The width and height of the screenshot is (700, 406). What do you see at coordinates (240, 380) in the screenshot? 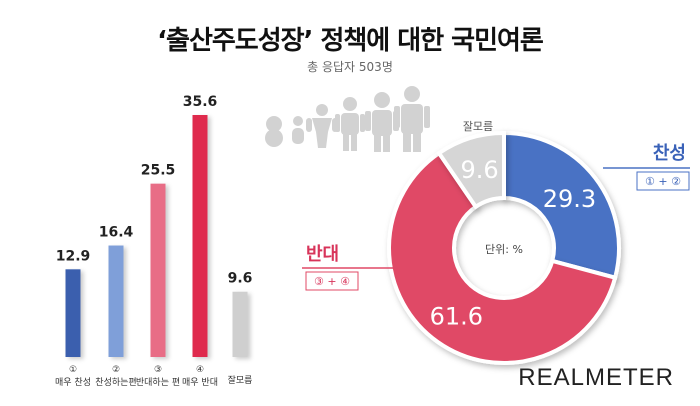
I see `bar-category-label: 잘모름` at bounding box center [240, 380].